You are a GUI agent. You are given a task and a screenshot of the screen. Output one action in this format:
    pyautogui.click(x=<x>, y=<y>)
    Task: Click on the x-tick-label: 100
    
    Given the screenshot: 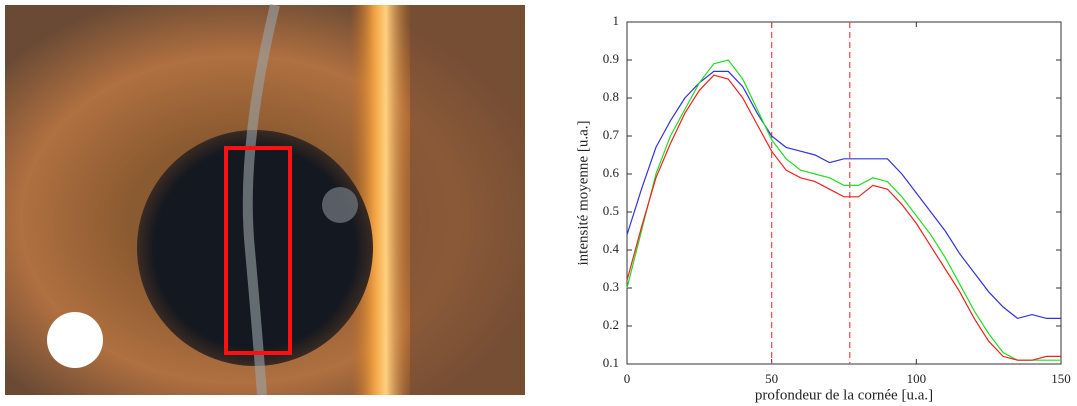 What is the action you would take?
    pyautogui.click(x=917, y=378)
    